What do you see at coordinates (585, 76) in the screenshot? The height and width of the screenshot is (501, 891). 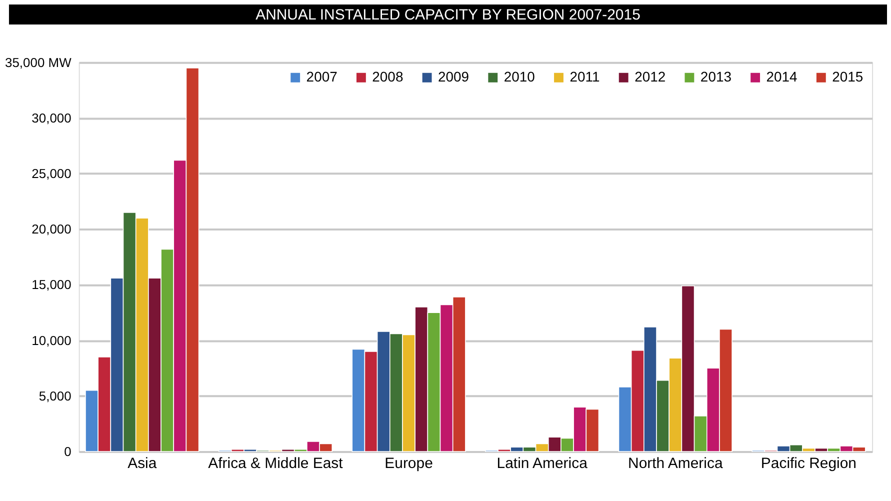 I see `legend-label: 2011` at bounding box center [585, 76].